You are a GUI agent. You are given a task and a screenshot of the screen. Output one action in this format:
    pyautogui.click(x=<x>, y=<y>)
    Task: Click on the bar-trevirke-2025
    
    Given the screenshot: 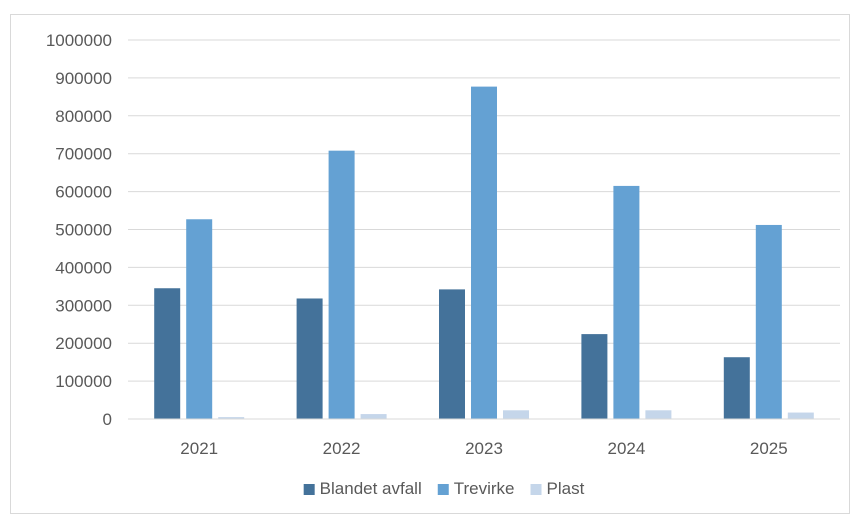 What is the action you would take?
    pyautogui.click(x=768, y=321)
    